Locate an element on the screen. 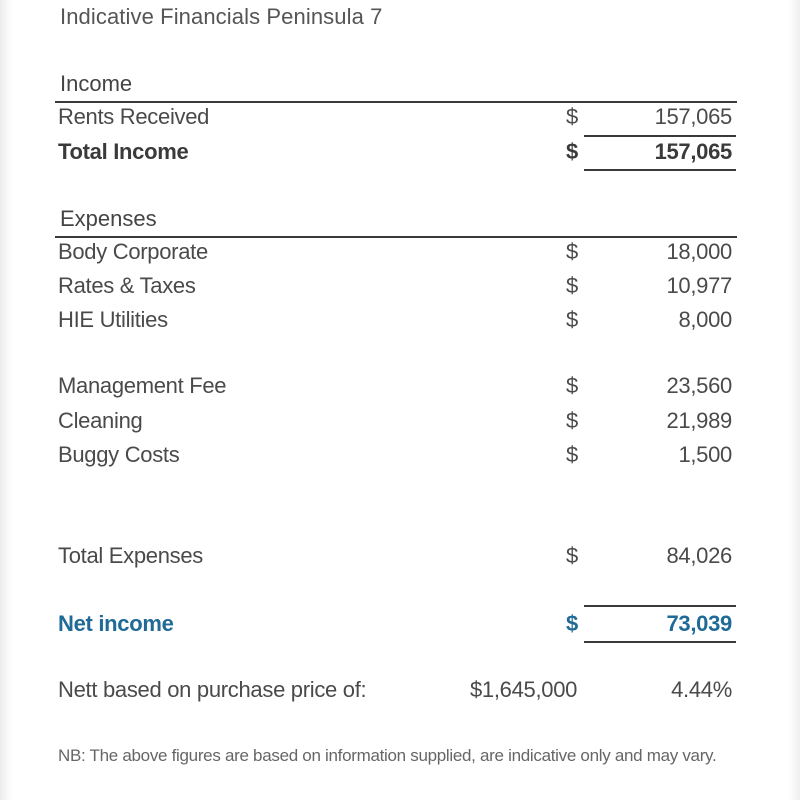 The height and width of the screenshot is (800, 800). income-divider is located at coordinates (396, 102).